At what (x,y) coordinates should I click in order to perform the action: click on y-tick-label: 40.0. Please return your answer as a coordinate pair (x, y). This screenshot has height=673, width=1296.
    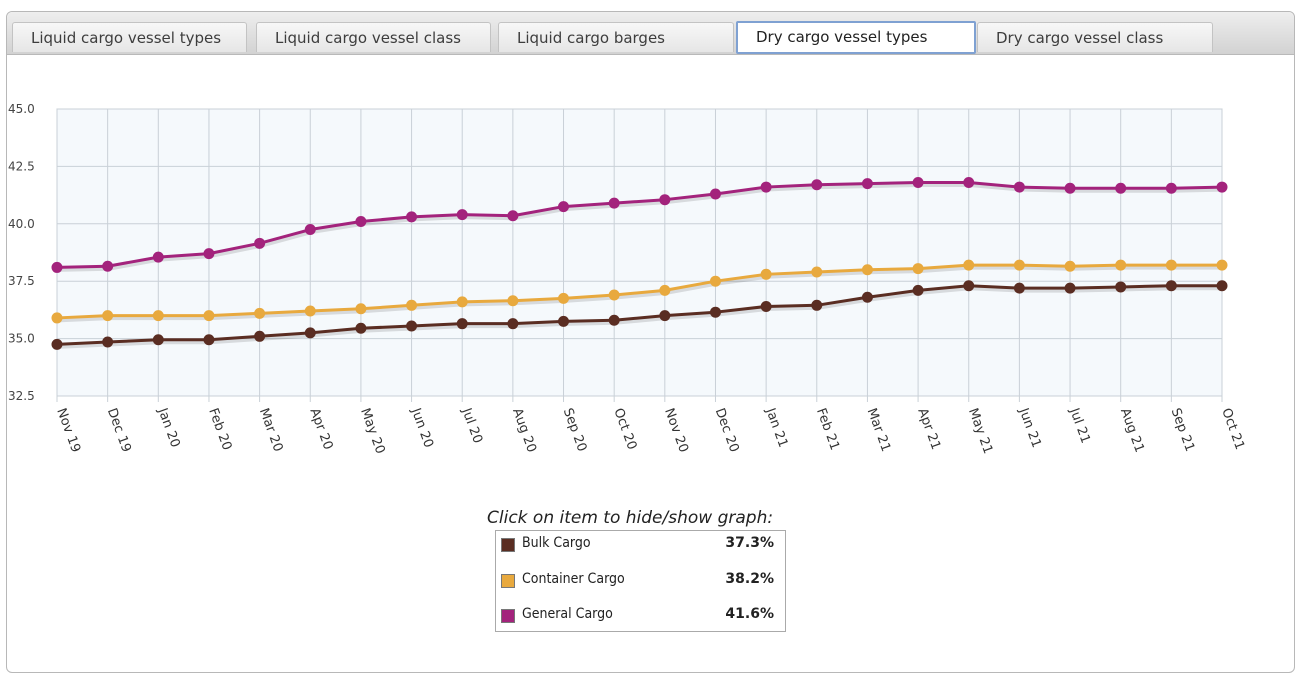
    Looking at the image, I should click on (21, 224).